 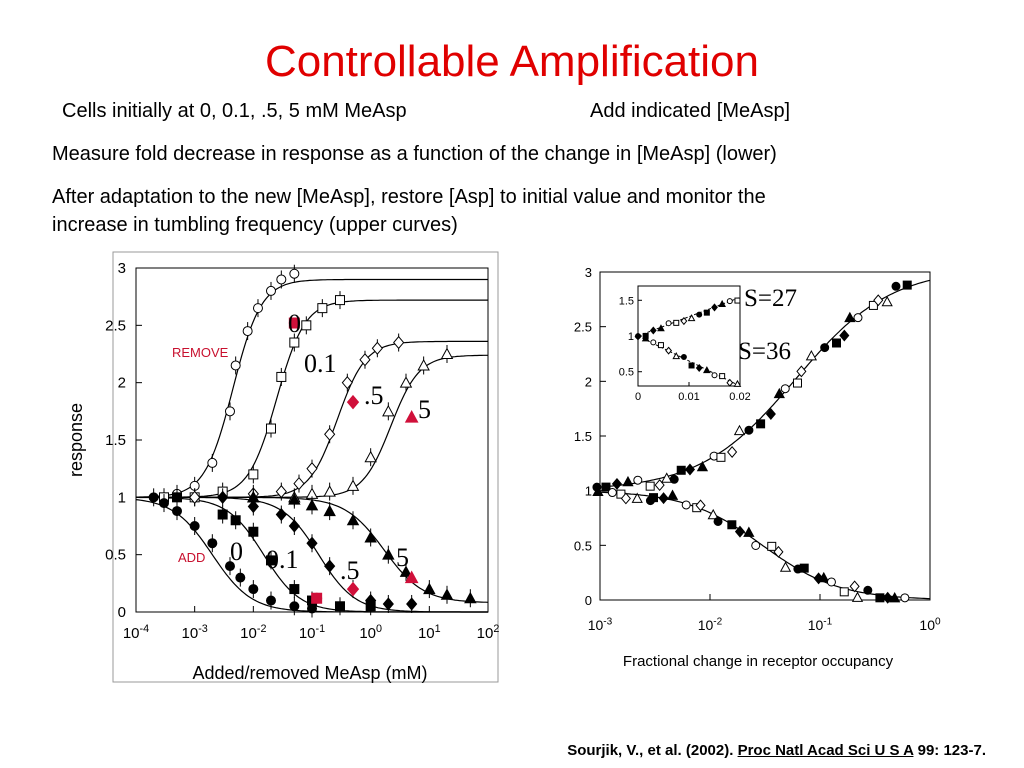 What do you see at coordinates (512, 61) in the screenshot?
I see `slide-title: Controllable Amplification` at bounding box center [512, 61].